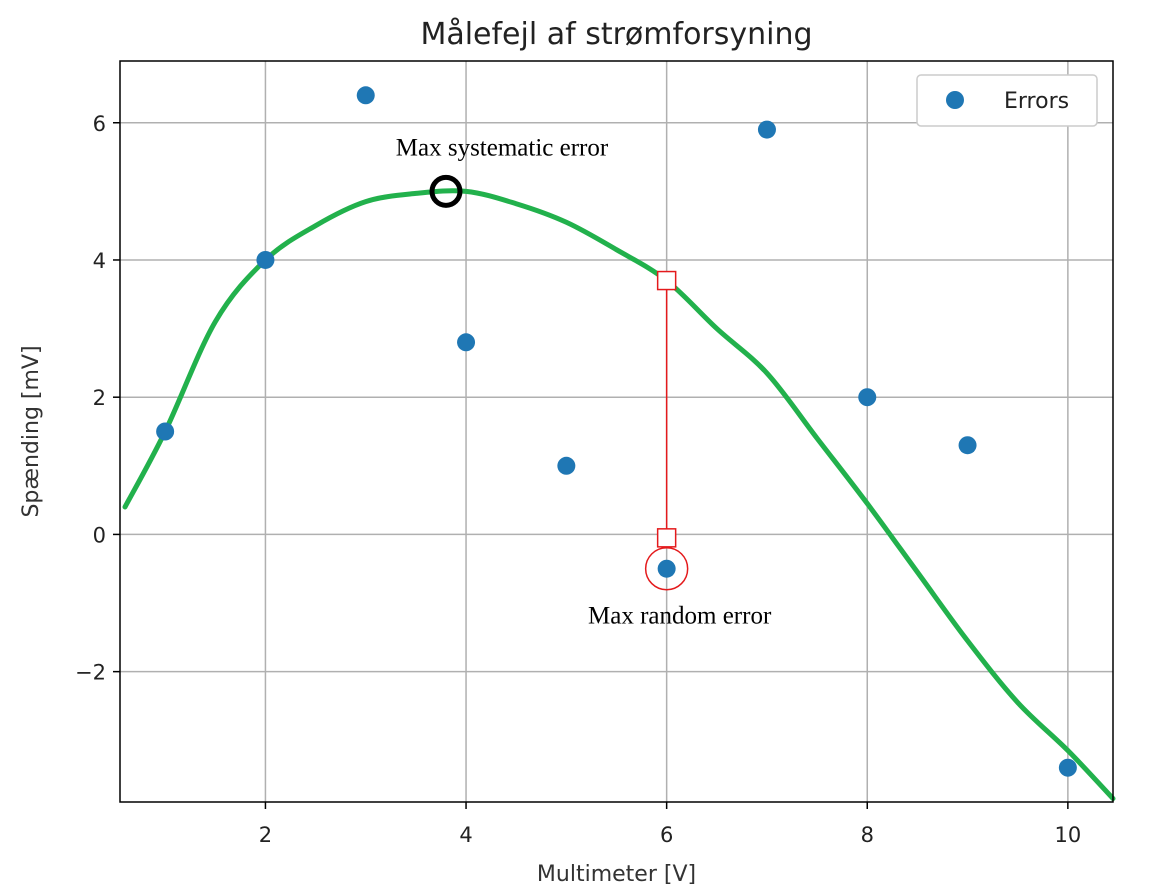 The image size is (1154, 896). I want to click on annotations, so click(559, 382).